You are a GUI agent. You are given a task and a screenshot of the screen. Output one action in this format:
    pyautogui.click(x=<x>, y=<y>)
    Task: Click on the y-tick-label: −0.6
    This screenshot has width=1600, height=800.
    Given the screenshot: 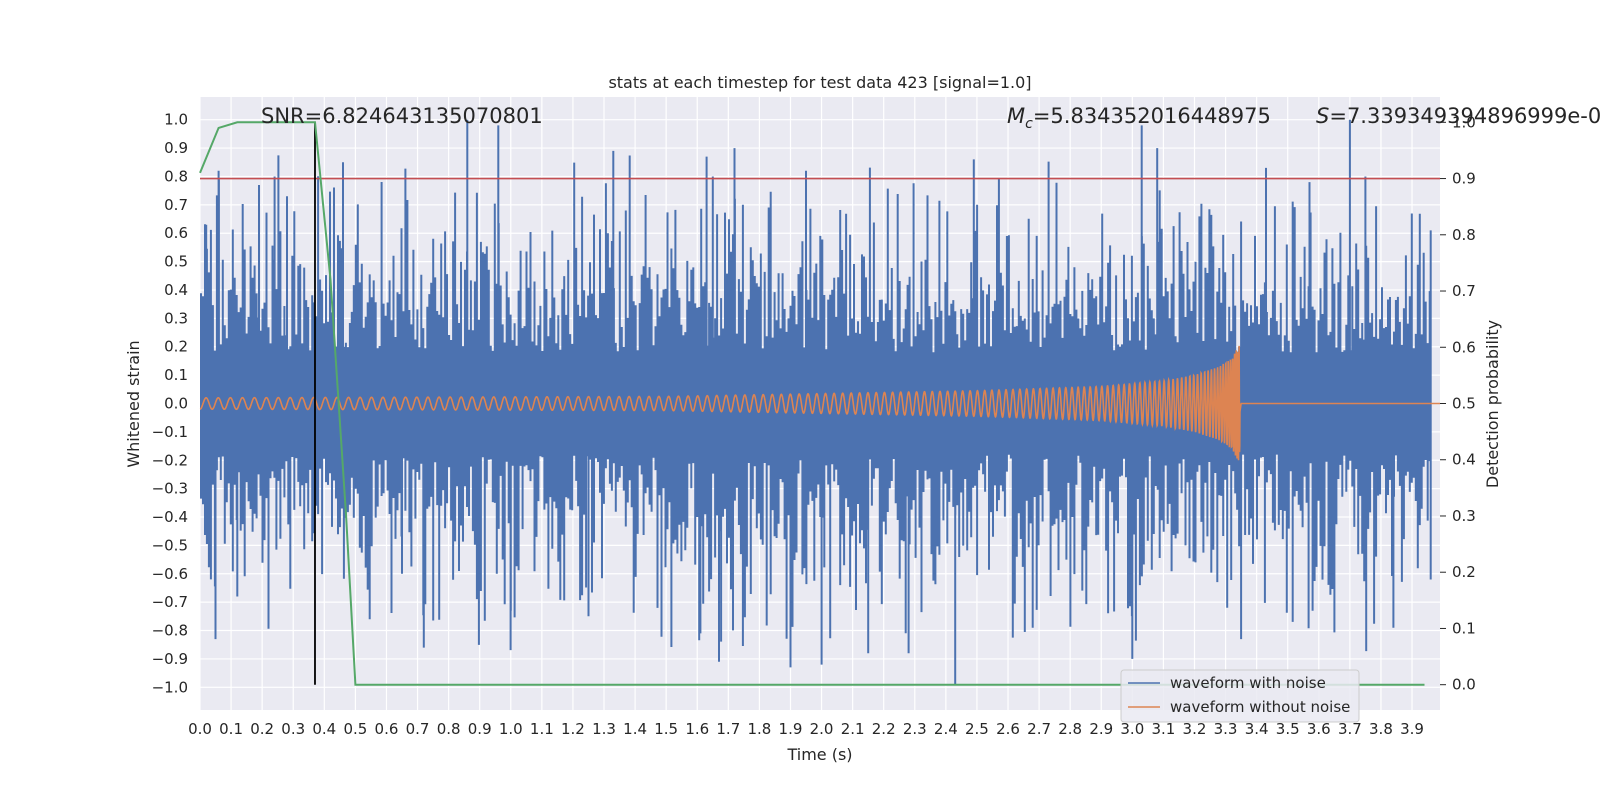 What is the action you would take?
    pyautogui.click(x=170, y=574)
    